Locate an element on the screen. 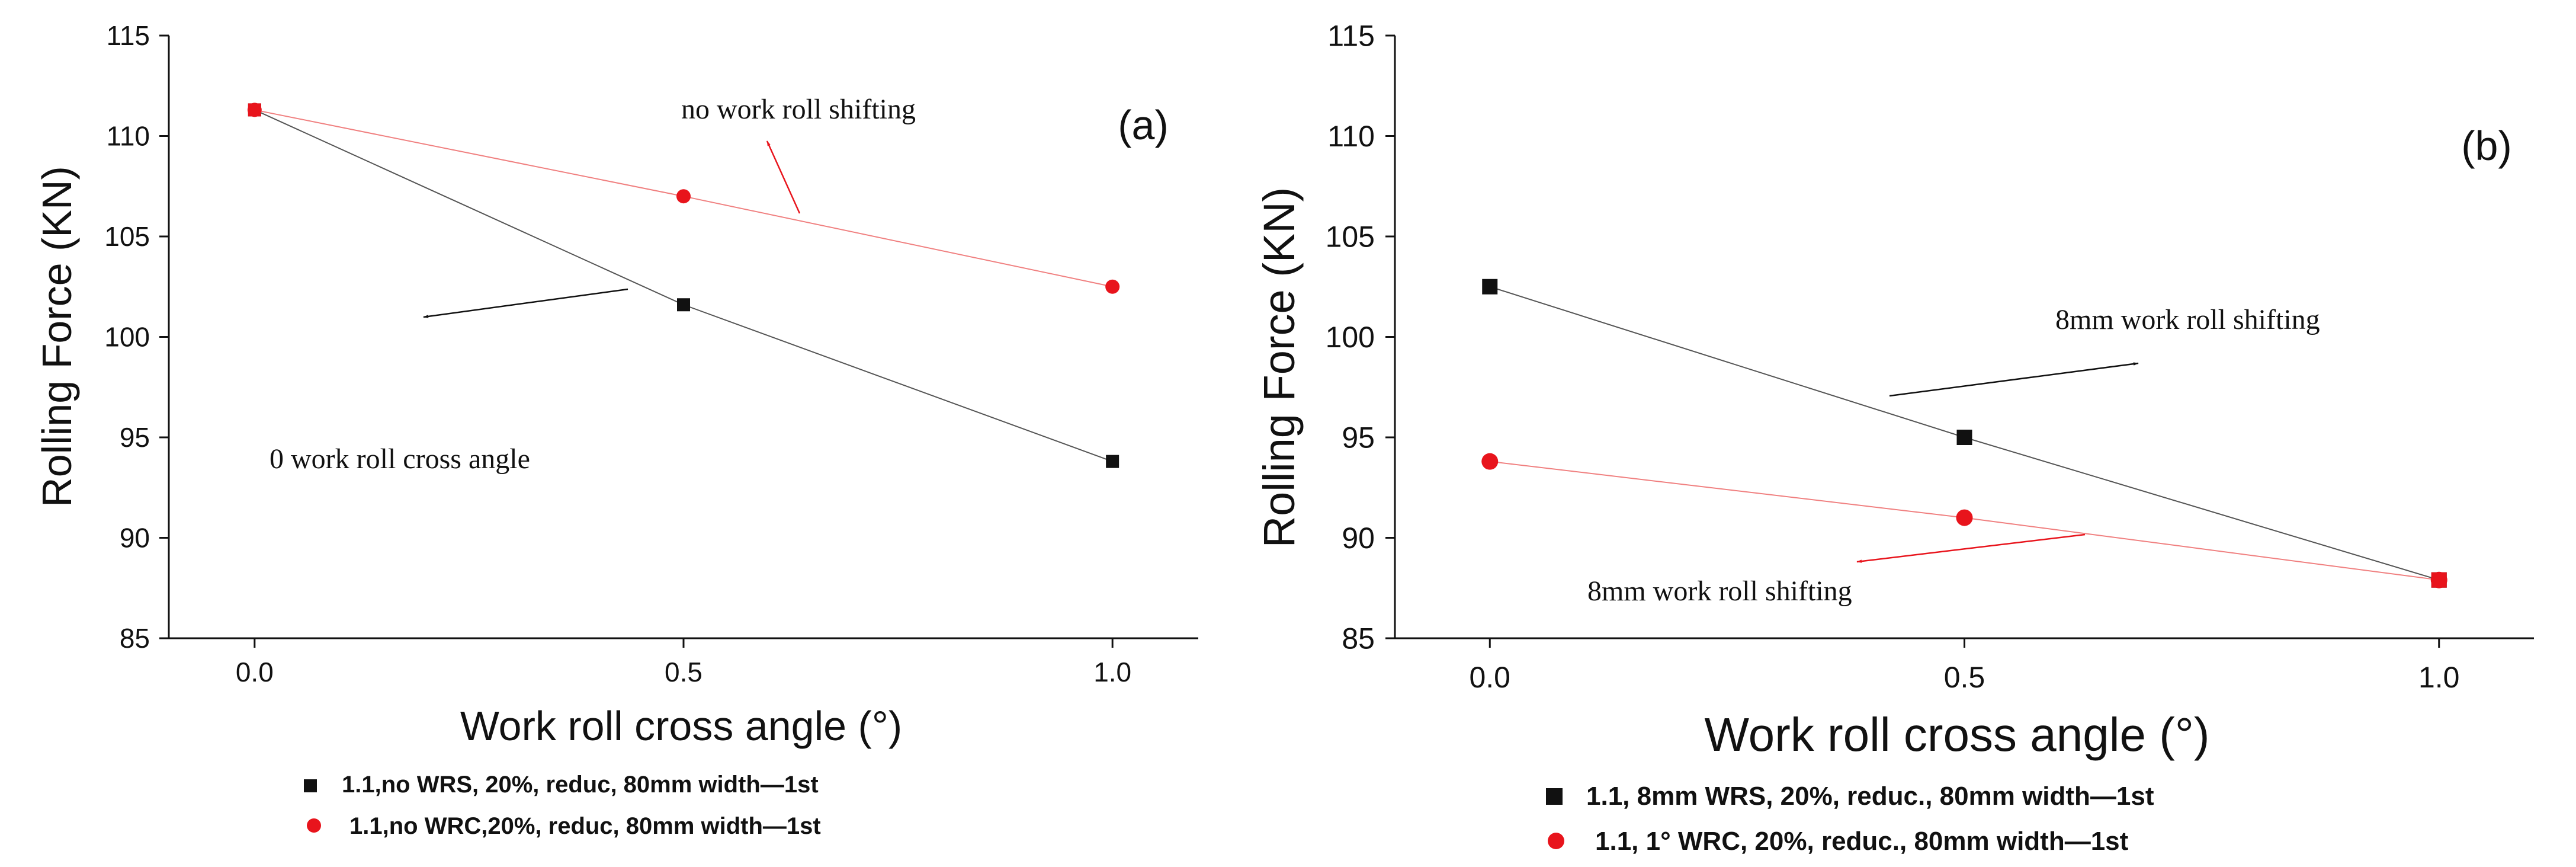 The width and height of the screenshot is (2576, 867). arrow-8mm-lower is located at coordinates (1971, 548).